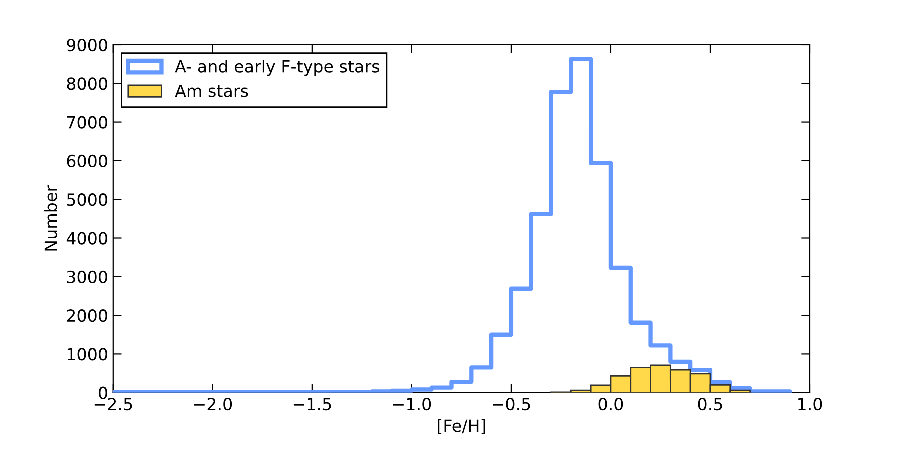 This screenshot has height=450, width=900. Describe the element at coordinates (462, 426) in the screenshot. I see `x-axis-title: [Fe/H]` at that location.